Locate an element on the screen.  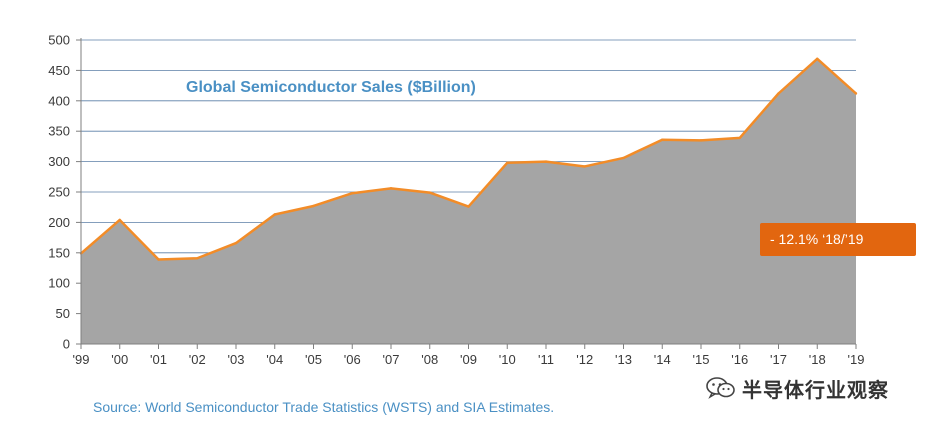
y-tick-labels: 0 50 100 150 200 250 300 350 400 450 500 is located at coordinates (59, 192).